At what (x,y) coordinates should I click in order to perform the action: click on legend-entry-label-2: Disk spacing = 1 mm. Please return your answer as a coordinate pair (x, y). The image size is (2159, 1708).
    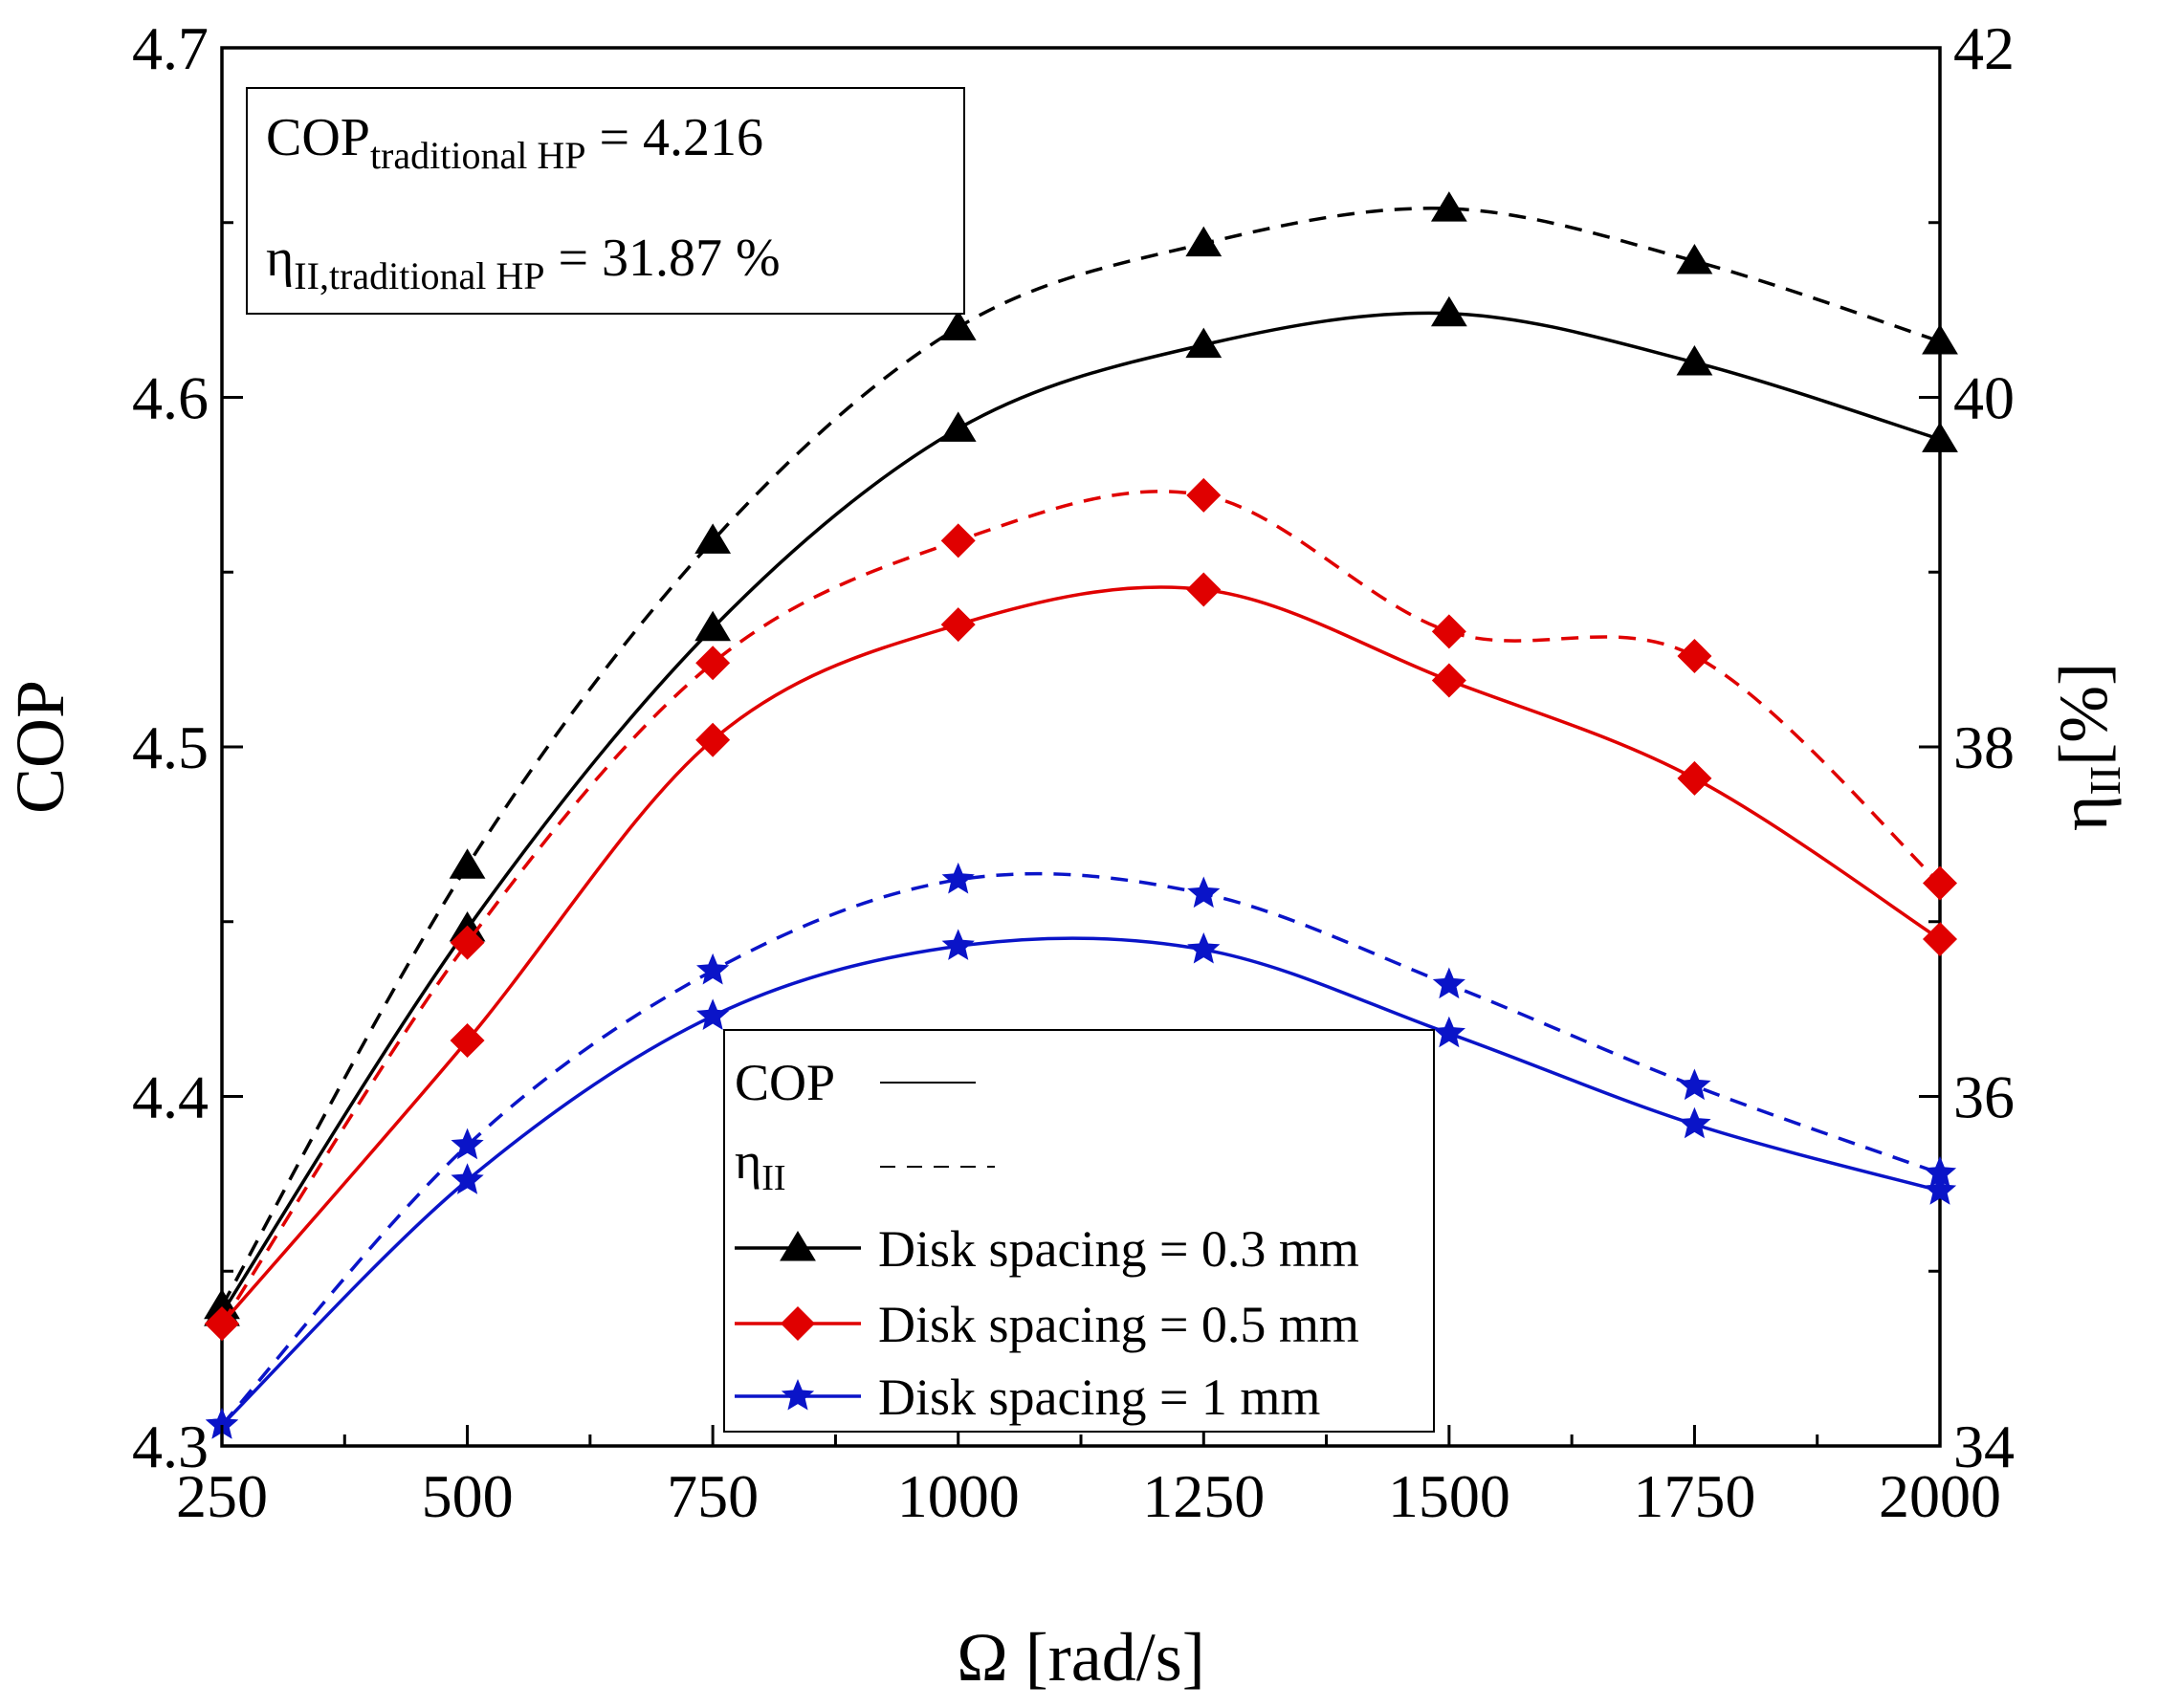
    Looking at the image, I should click on (1099, 1397).